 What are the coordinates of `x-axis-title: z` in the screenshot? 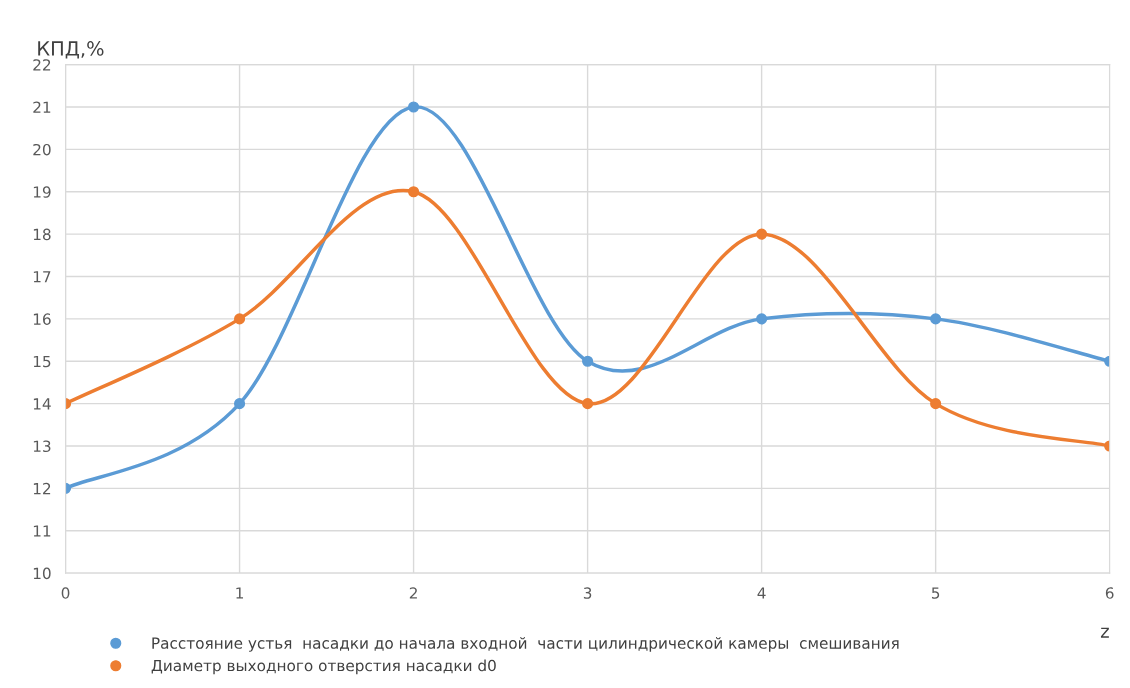 It's located at (1104, 632).